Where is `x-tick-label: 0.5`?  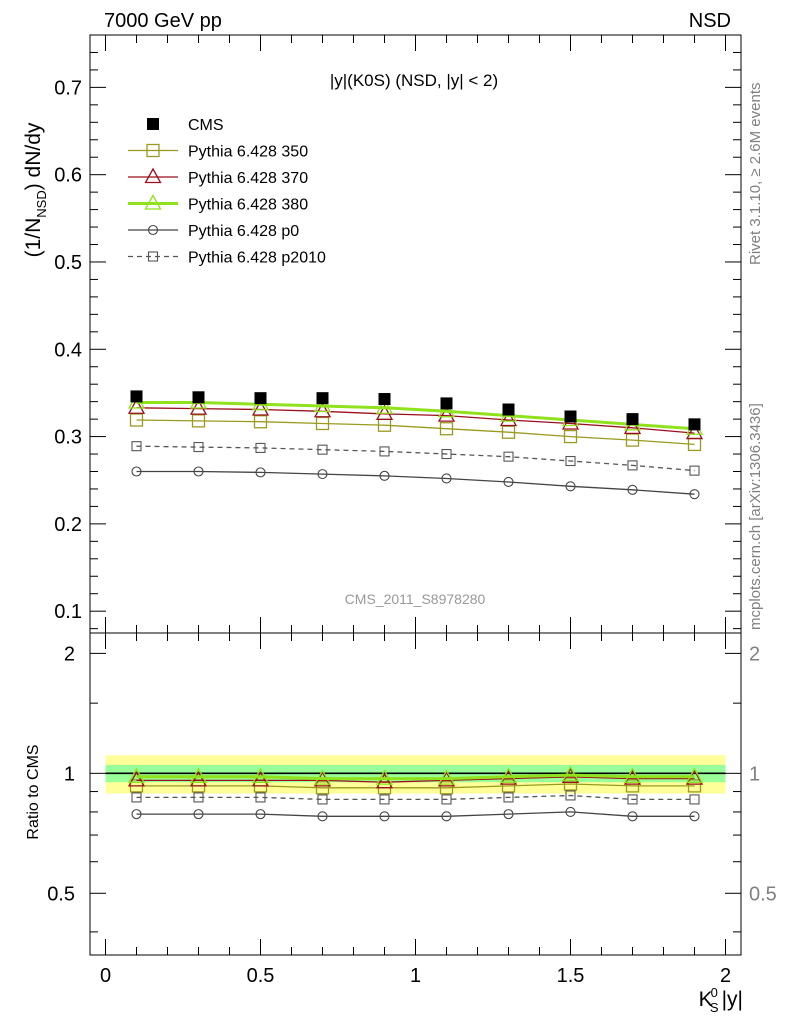 x-tick-label: 0.5 is located at coordinates (261, 976).